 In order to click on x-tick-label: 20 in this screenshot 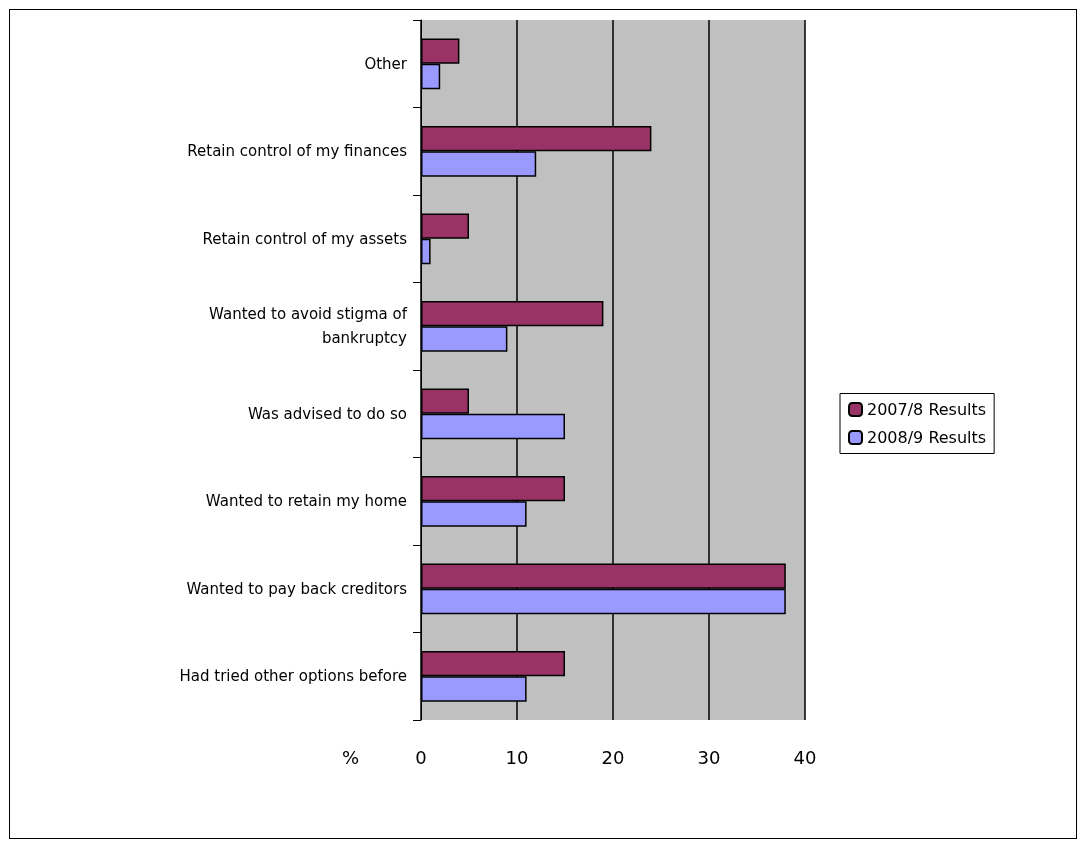, I will do `click(613, 757)`.